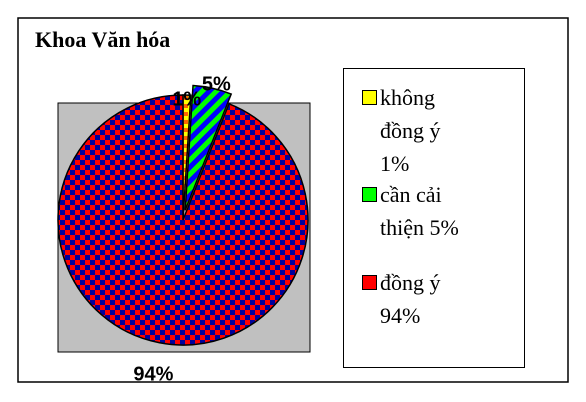  What do you see at coordinates (208, 147) in the screenshot?
I see `pie-slice` at bounding box center [208, 147].